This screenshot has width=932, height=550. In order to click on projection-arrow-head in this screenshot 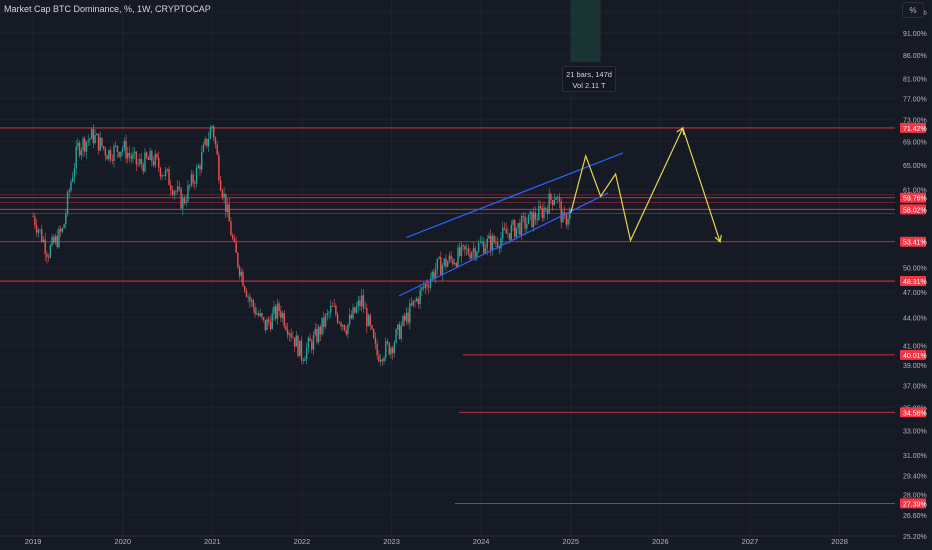, I will do `click(718, 239)`.